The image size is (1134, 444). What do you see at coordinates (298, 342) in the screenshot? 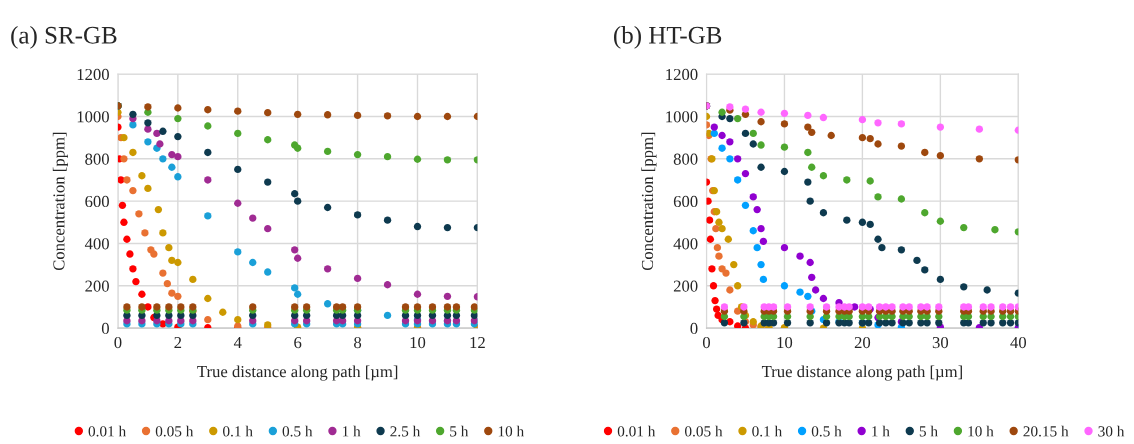
I see `x-tick-label: 6` at bounding box center [298, 342].